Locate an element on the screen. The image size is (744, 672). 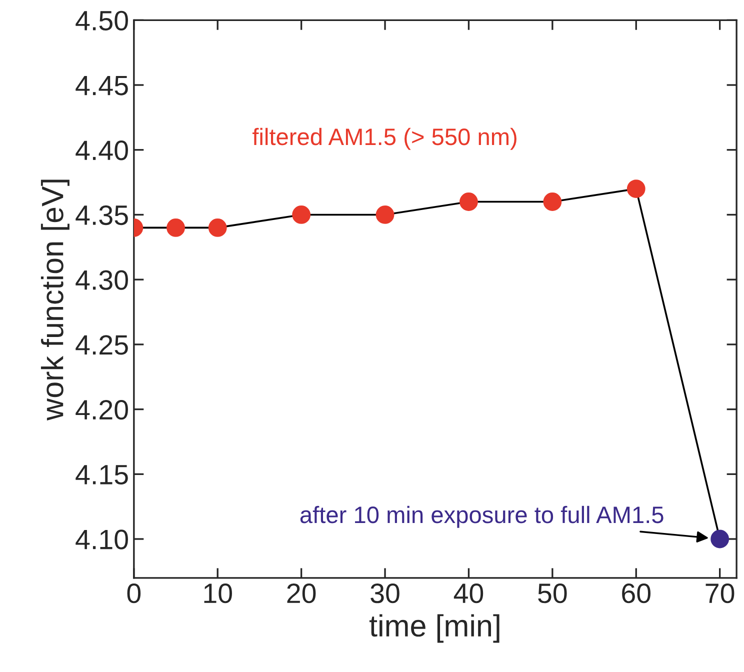
x-tick-label: 40 is located at coordinates (469, 594).